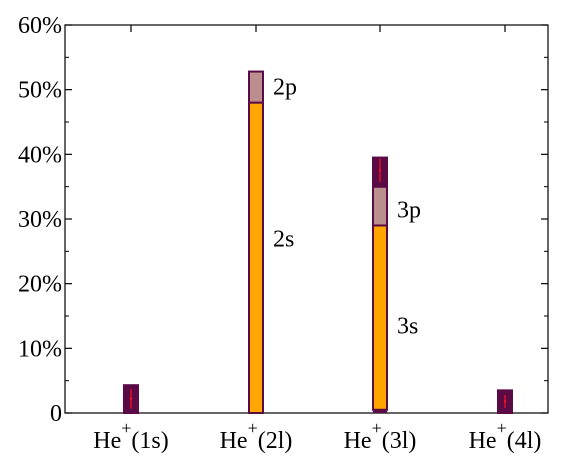  What do you see at coordinates (40, 285) in the screenshot?
I see `y-tick-label: 20%` at bounding box center [40, 285].